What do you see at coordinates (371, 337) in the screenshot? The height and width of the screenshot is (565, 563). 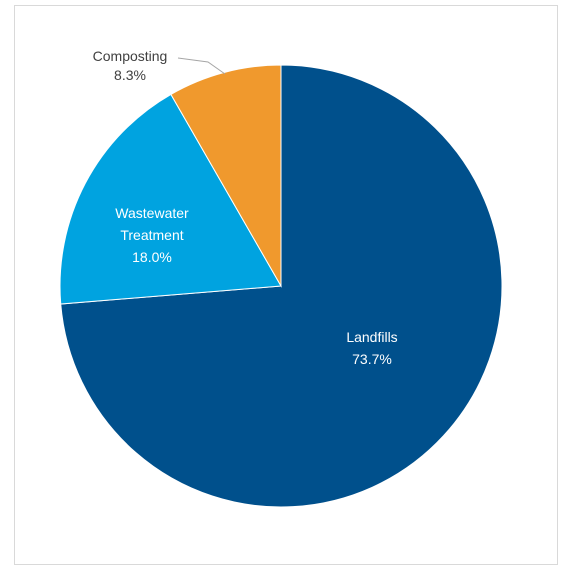 I see `slice-label-landfills: Landfills` at bounding box center [371, 337].